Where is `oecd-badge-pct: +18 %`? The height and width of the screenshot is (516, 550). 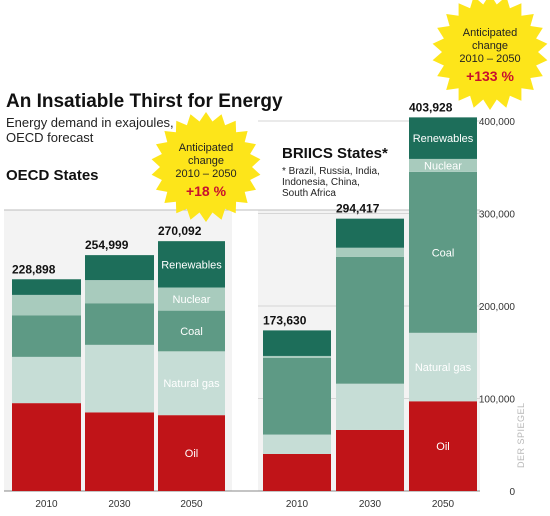
oecd-badge-pct: +18 % is located at coordinates (206, 191).